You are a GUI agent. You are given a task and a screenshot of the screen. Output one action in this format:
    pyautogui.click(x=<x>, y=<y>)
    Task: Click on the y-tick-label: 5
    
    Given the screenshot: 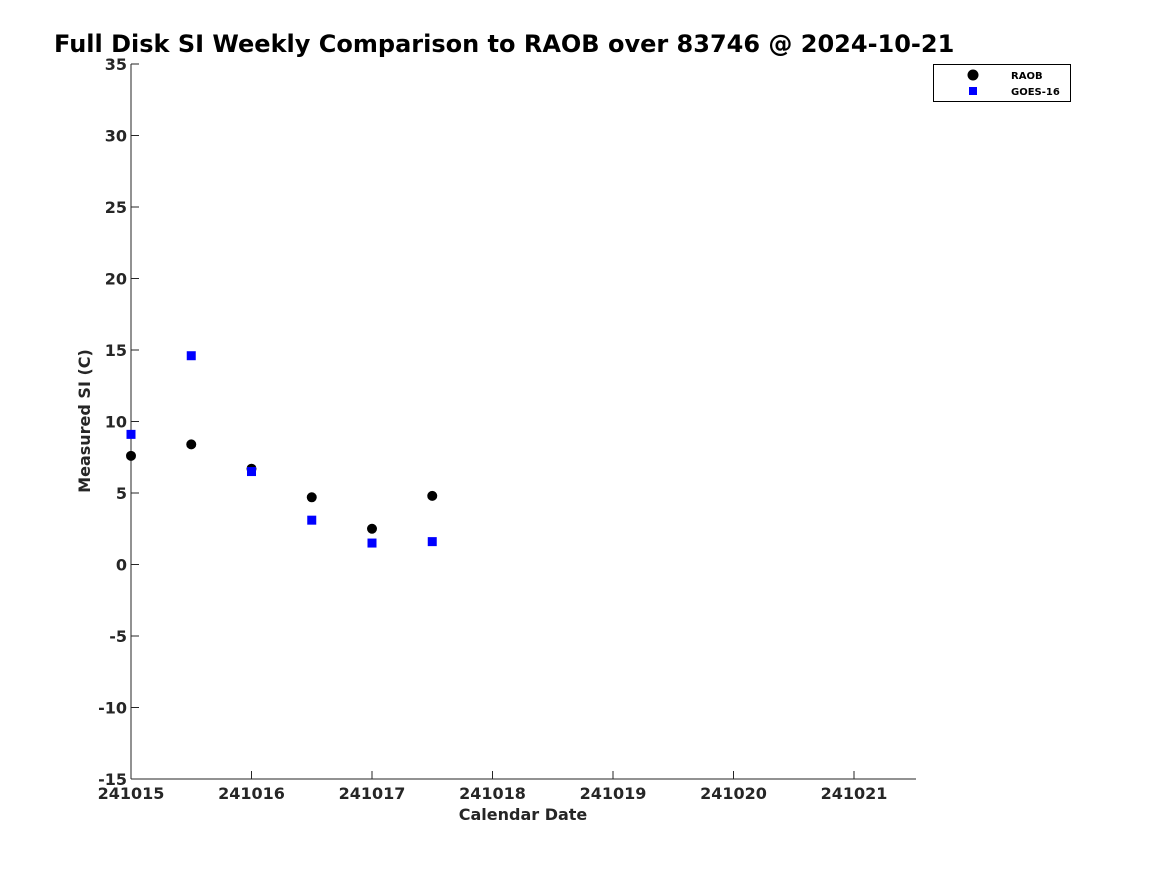 What is the action you would take?
    pyautogui.click(x=121, y=493)
    